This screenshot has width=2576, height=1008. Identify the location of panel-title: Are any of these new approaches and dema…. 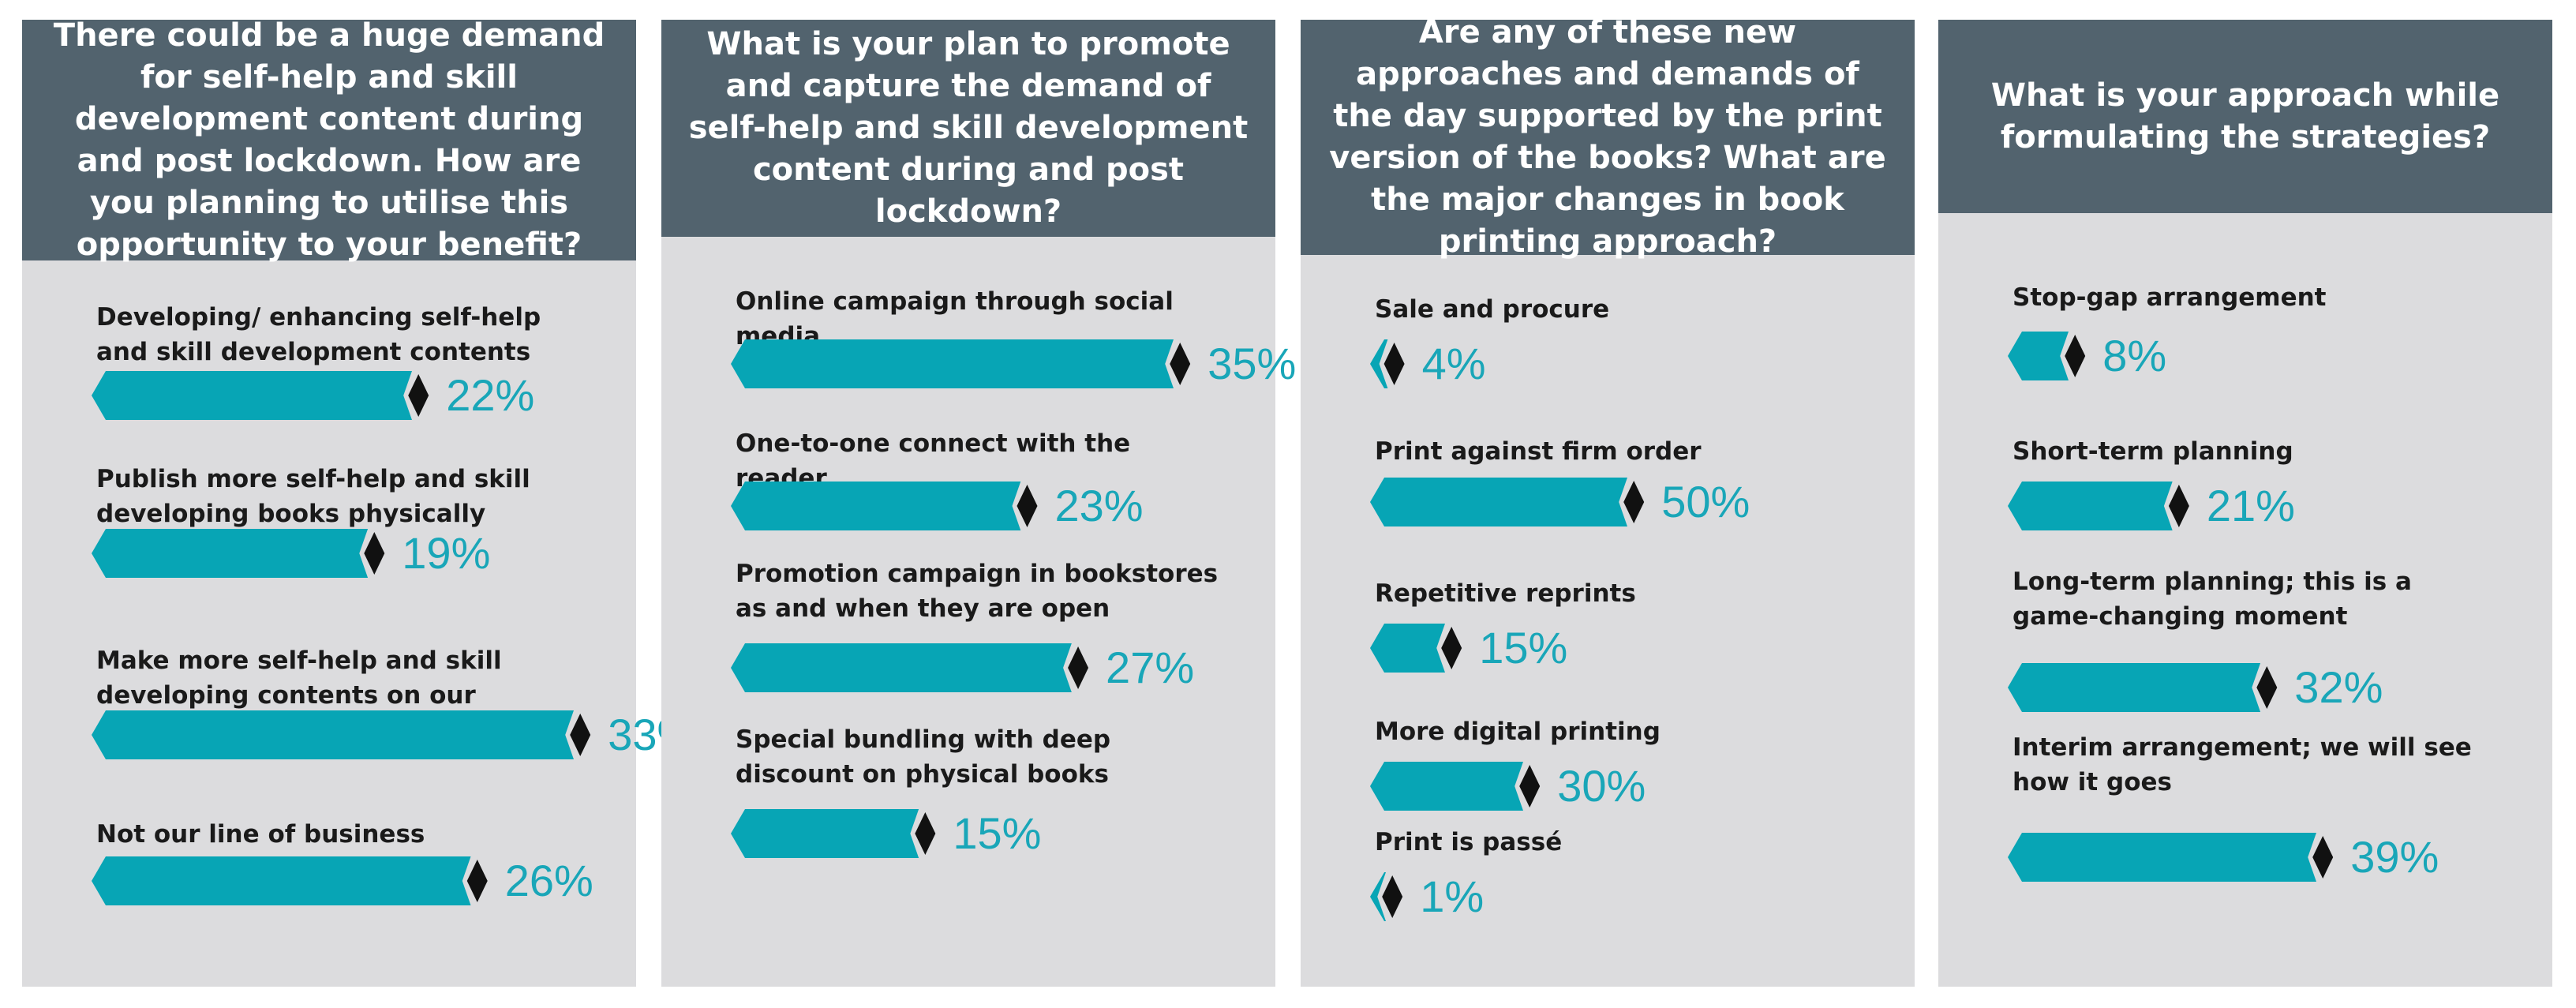
(1608, 137).